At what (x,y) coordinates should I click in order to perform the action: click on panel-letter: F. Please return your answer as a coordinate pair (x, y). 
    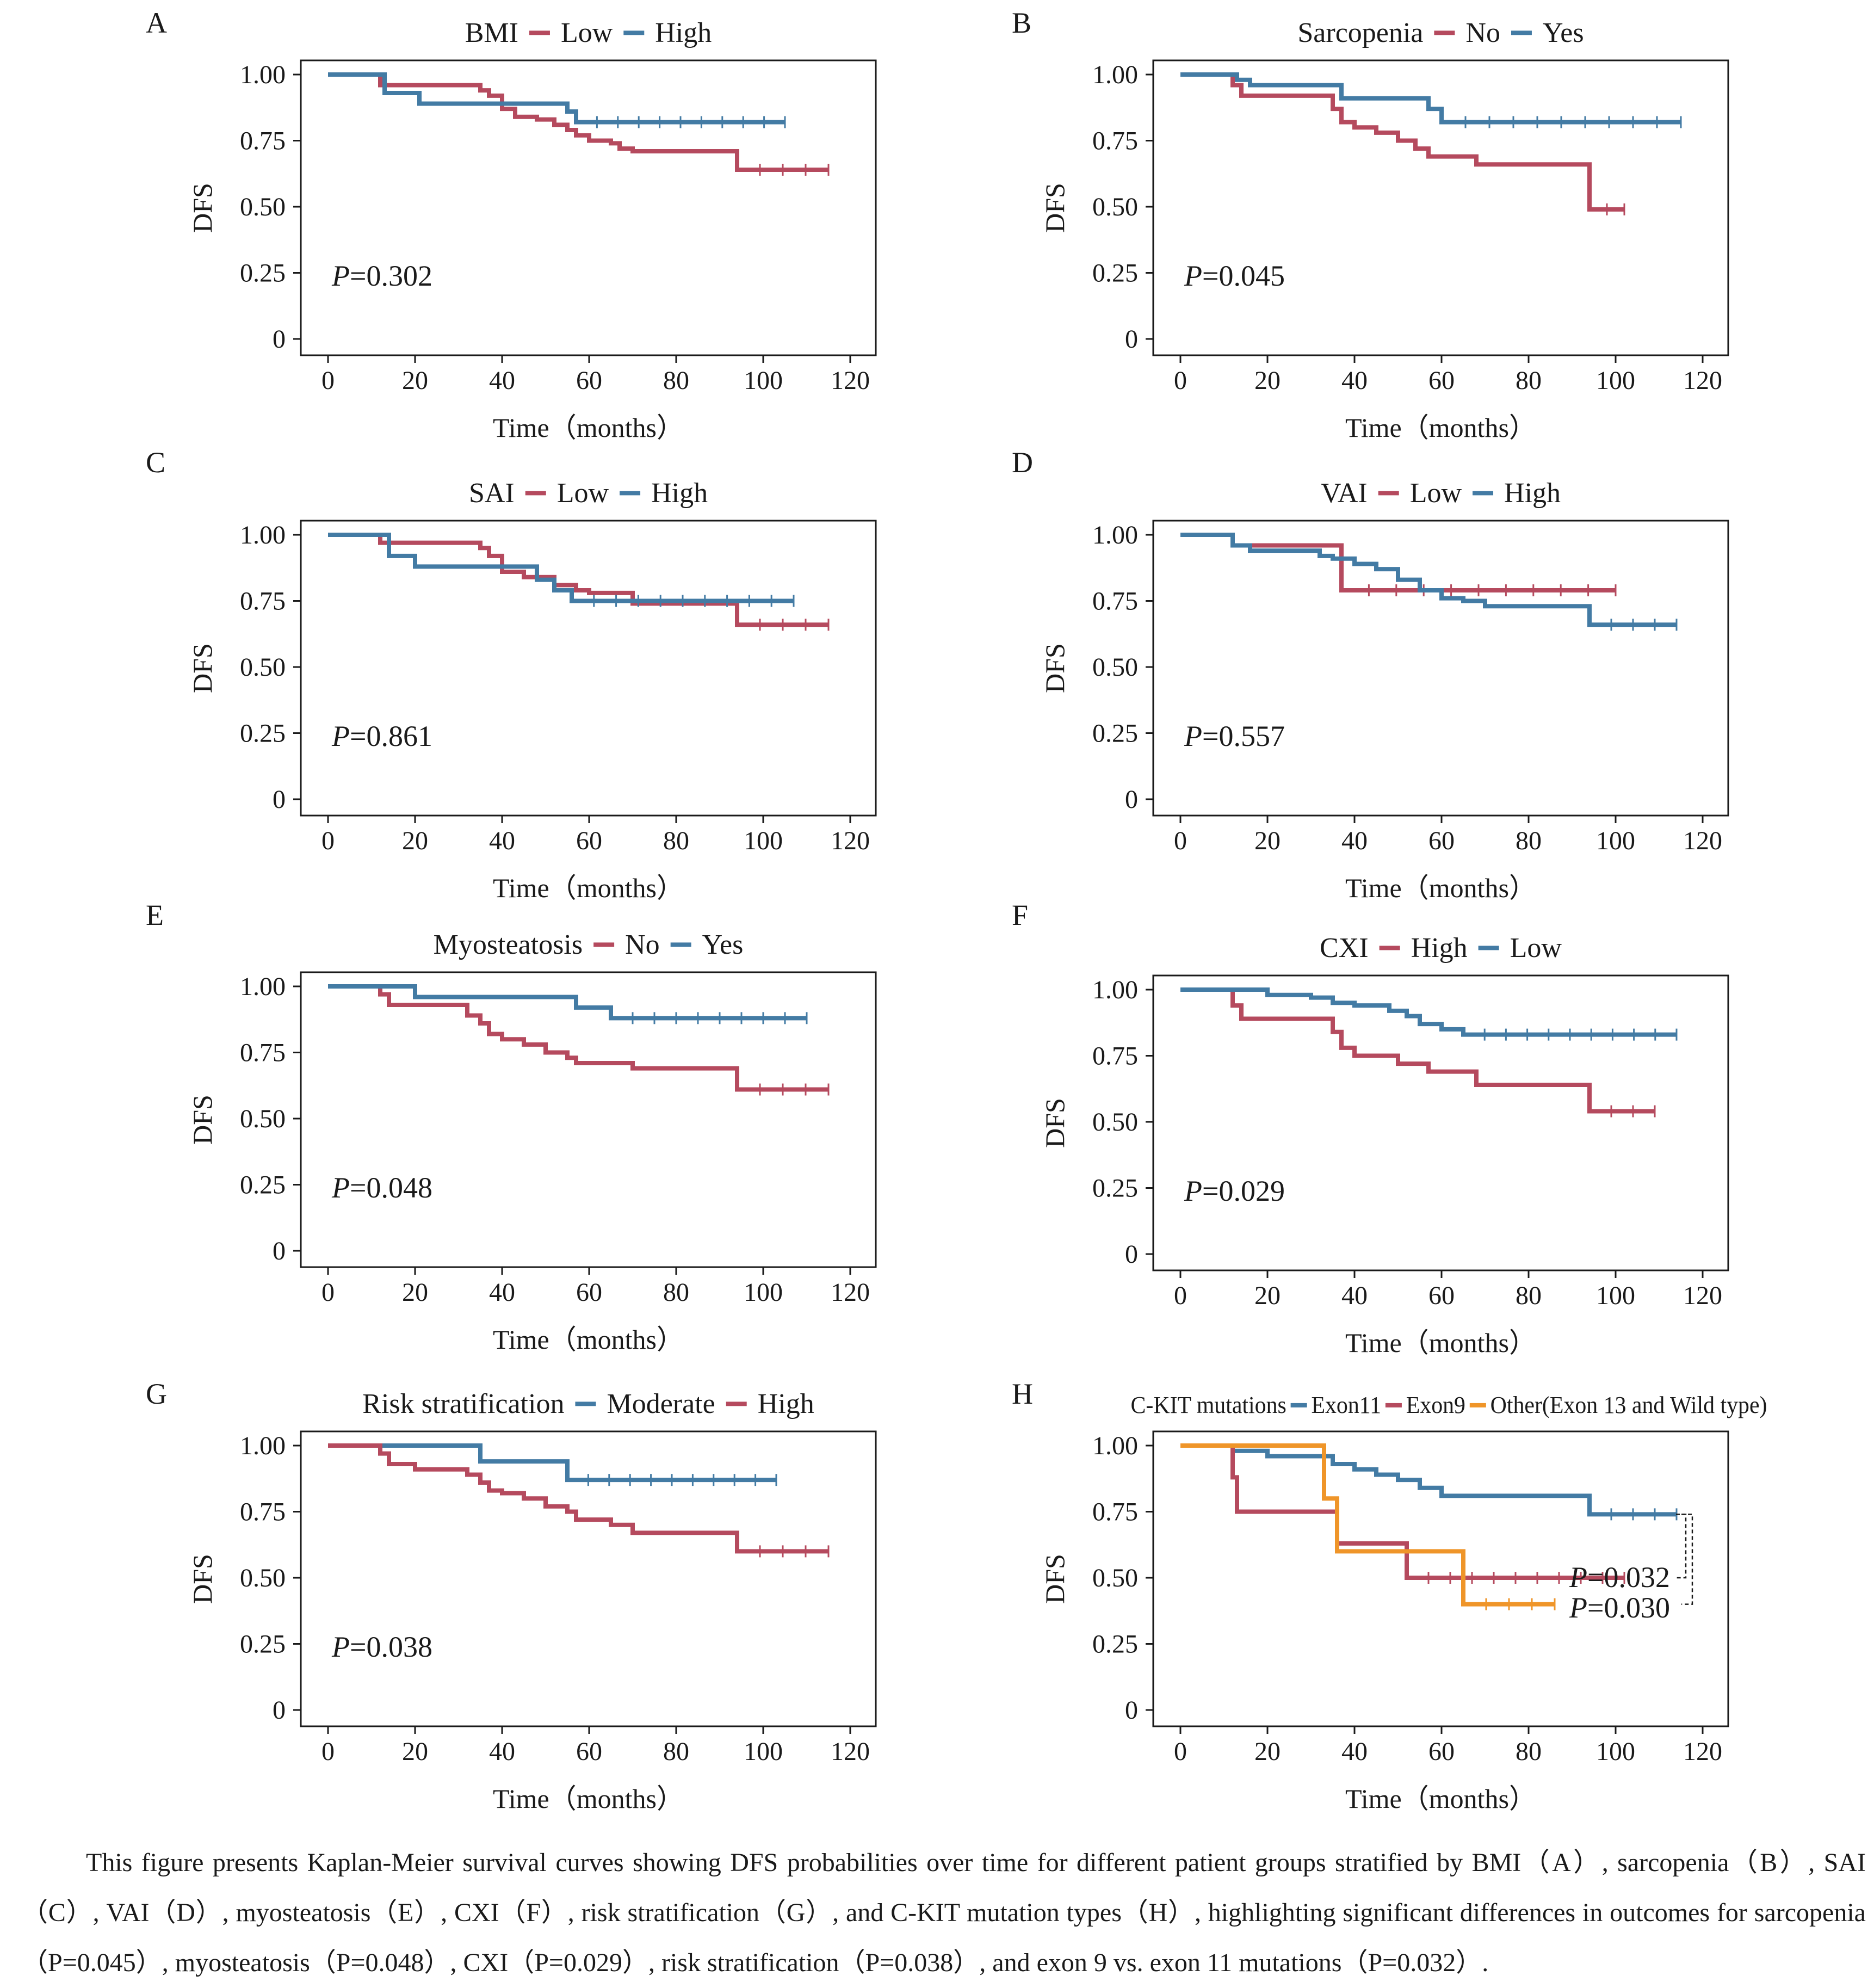
    Looking at the image, I should click on (1020, 915).